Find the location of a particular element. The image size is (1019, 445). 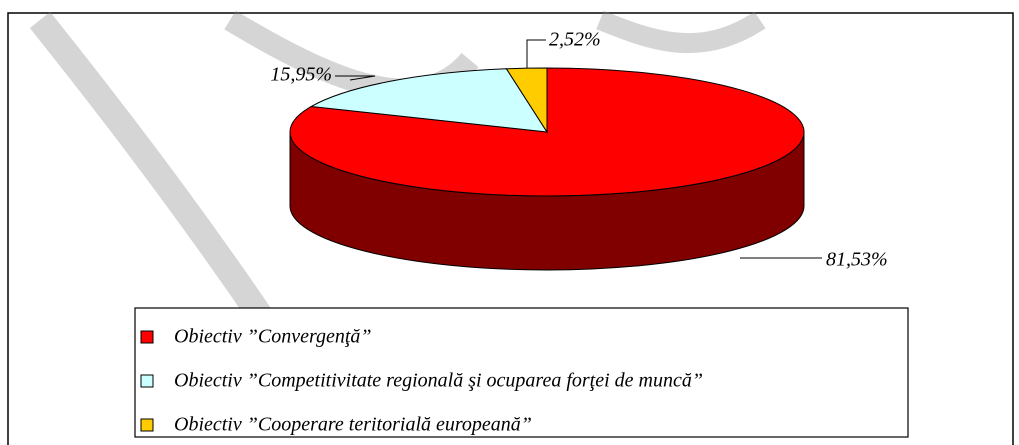

data-label: 15,95% is located at coordinates (301, 75).